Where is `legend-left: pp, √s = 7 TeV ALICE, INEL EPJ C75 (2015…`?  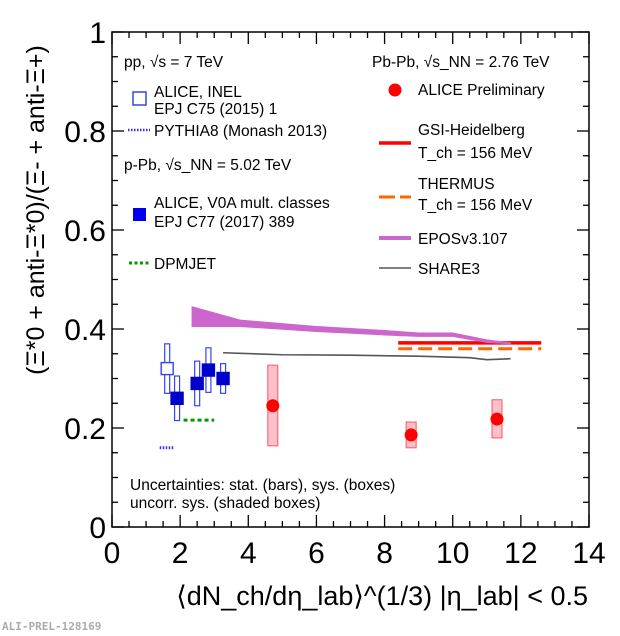
legend-left: pp, √s = 7 TeV ALICE, INEL EPJ C75 (2015… is located at coordinates (227, 163).